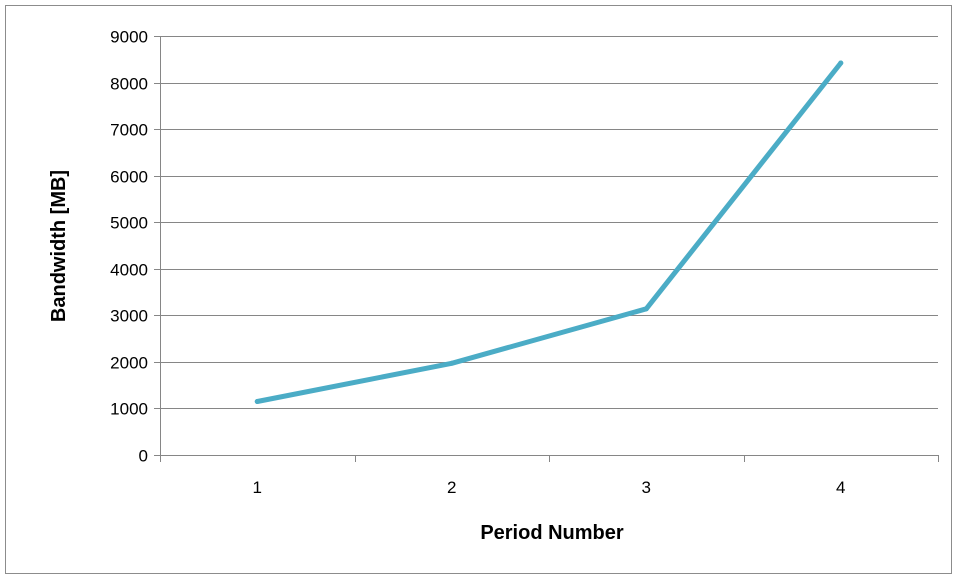  I want to click on x-tick-label: 4, so click(840, 487).